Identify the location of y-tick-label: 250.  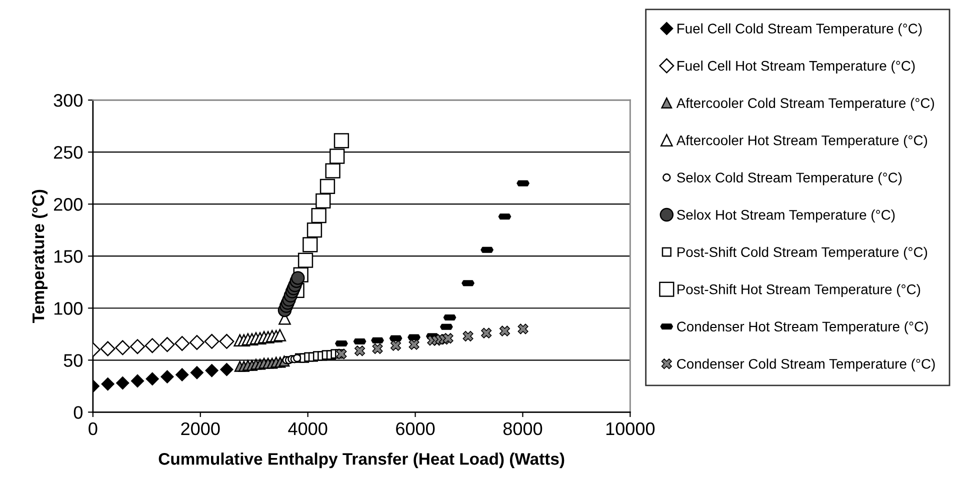
(68, 152).